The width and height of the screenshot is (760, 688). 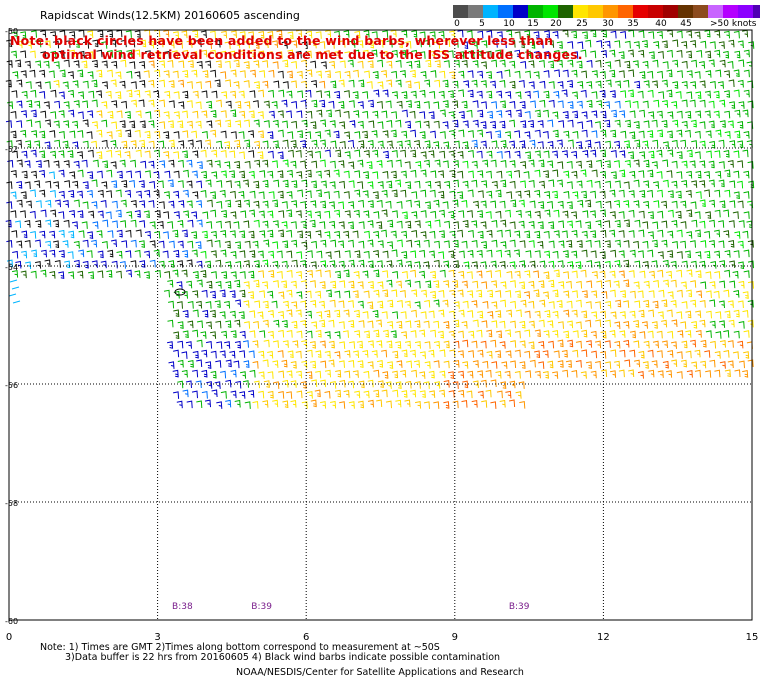 I want to click on lon-tick-label: 6, so click(x=306, y=637).